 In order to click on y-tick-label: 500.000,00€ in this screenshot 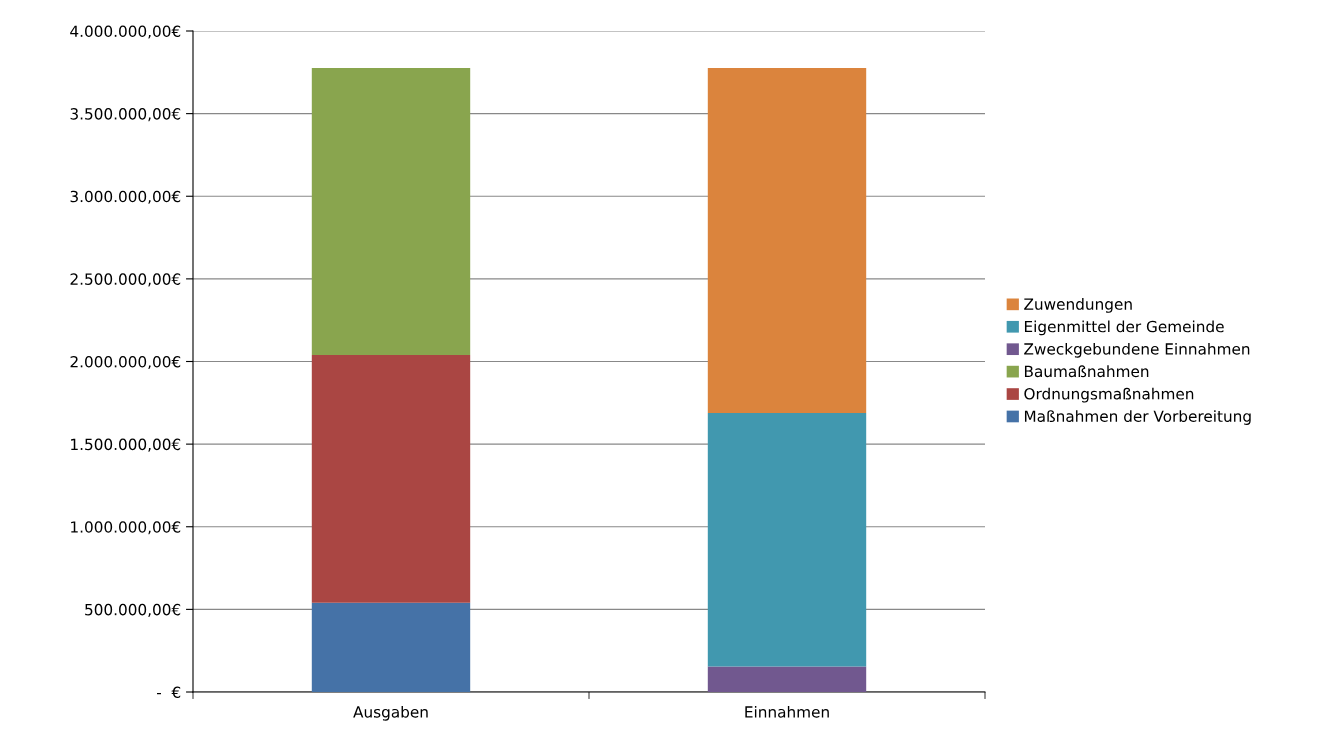, I will do `click(133, 610)`.